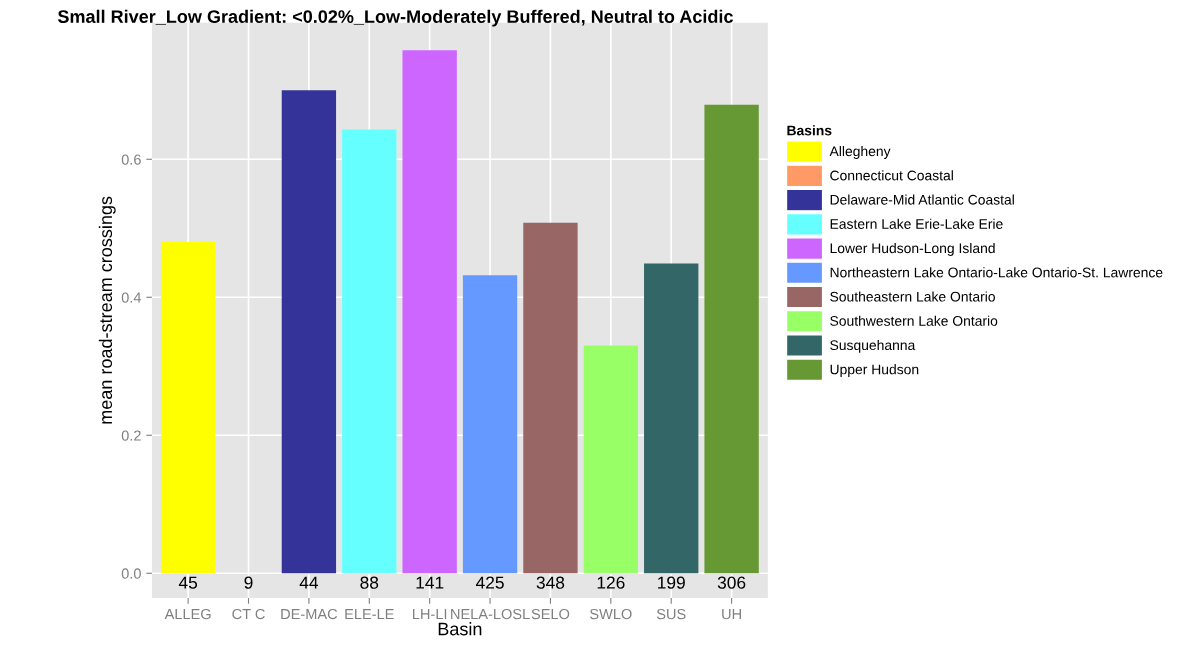 This screenshot has height=648, width=1196. What do you see at coordinates (395, 18) in the screenshot?
I see `chart-title: Small River_Low Gradient: <0.02%_Low-Moderately Buffered, Neutral to Acidic` at bounding box center [395, 18].